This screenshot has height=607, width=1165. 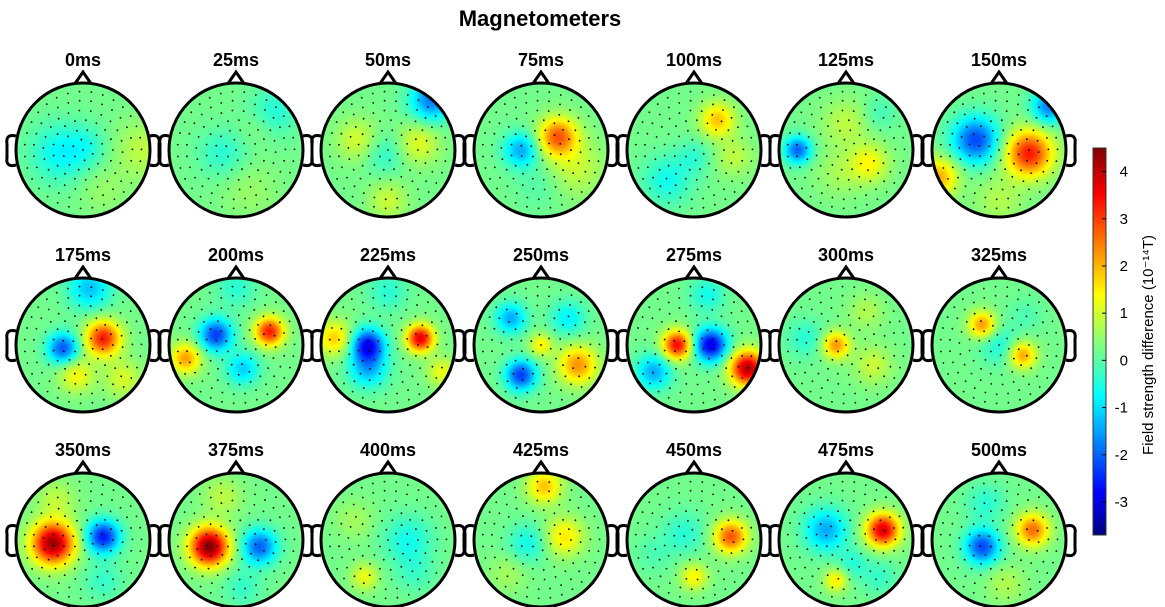 I want to click on colorbar-tick-label: 4, so click(x=1124, y=172).